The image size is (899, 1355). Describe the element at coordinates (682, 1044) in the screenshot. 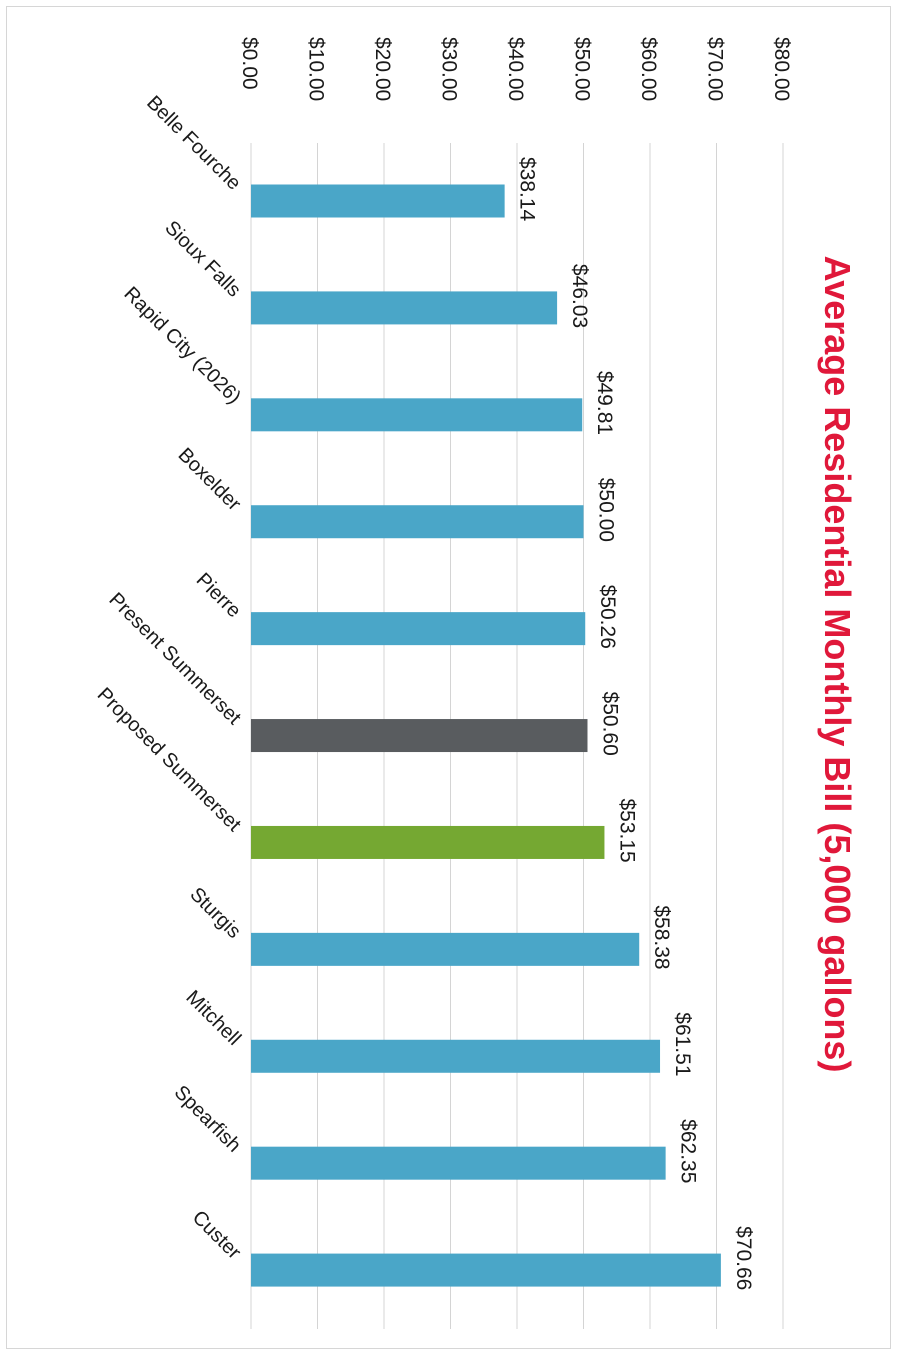

I see `bar-data-label: $61.51` at that location.